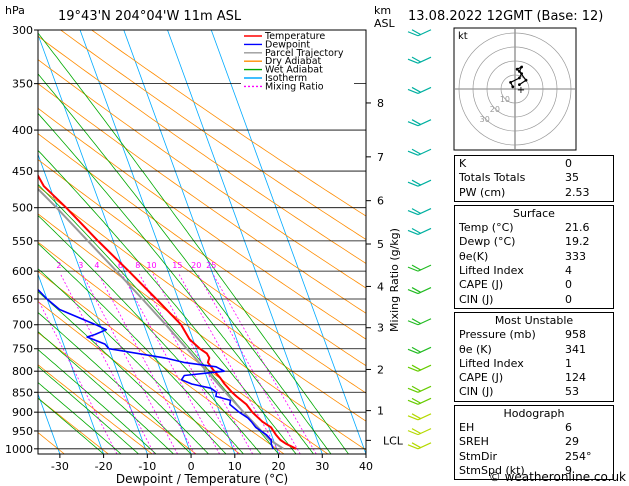 Image resolution: width=629 pixels, height=486 pixels. I want to click on pressure-tick-label: 750, so click(22, 349).